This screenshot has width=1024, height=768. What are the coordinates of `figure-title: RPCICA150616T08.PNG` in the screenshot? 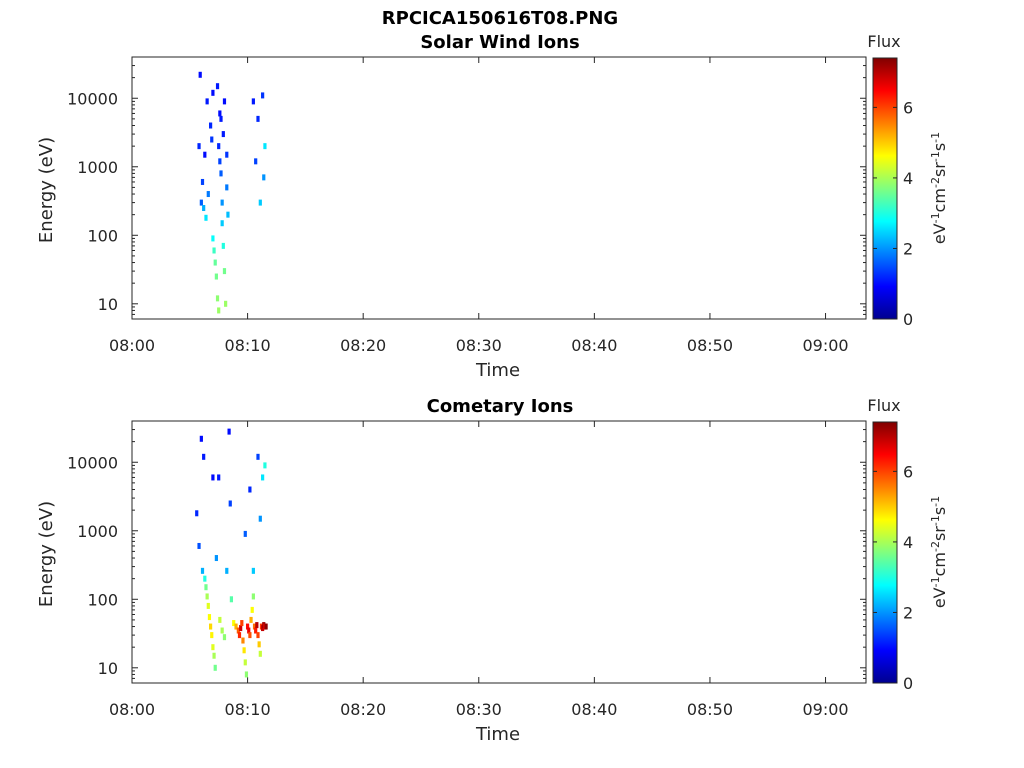 It's located at (500, 18).